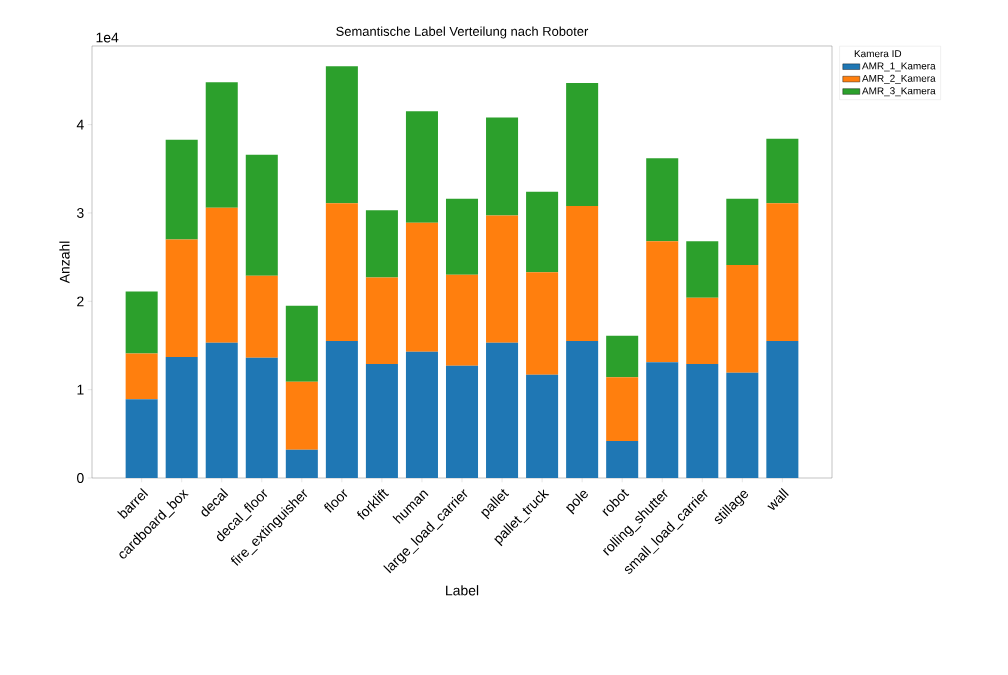  Describe the element at coordinates (107, 37) in the screenshot. I see `text: 1e4` at that location.